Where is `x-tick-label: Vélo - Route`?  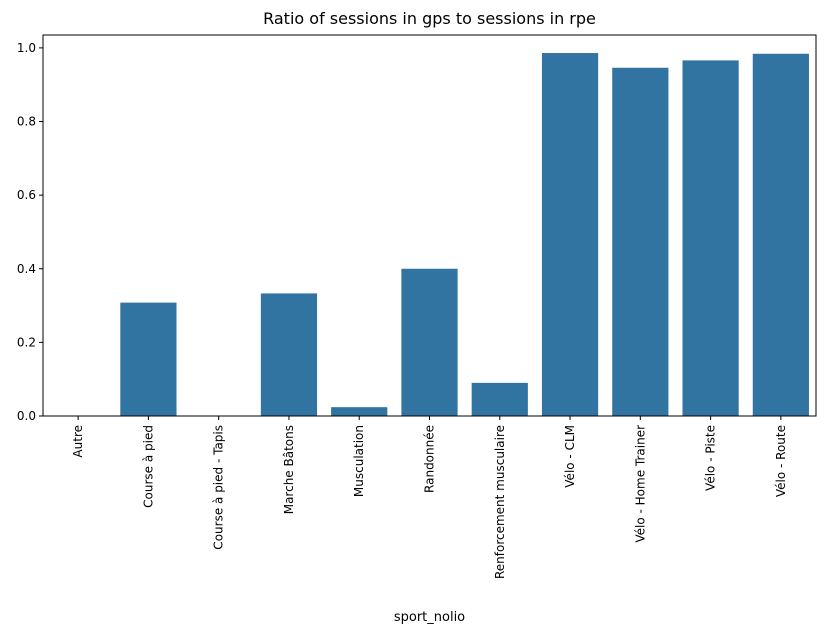
x-tick-label: Vélo - Route is located at coordinates (781, 461).